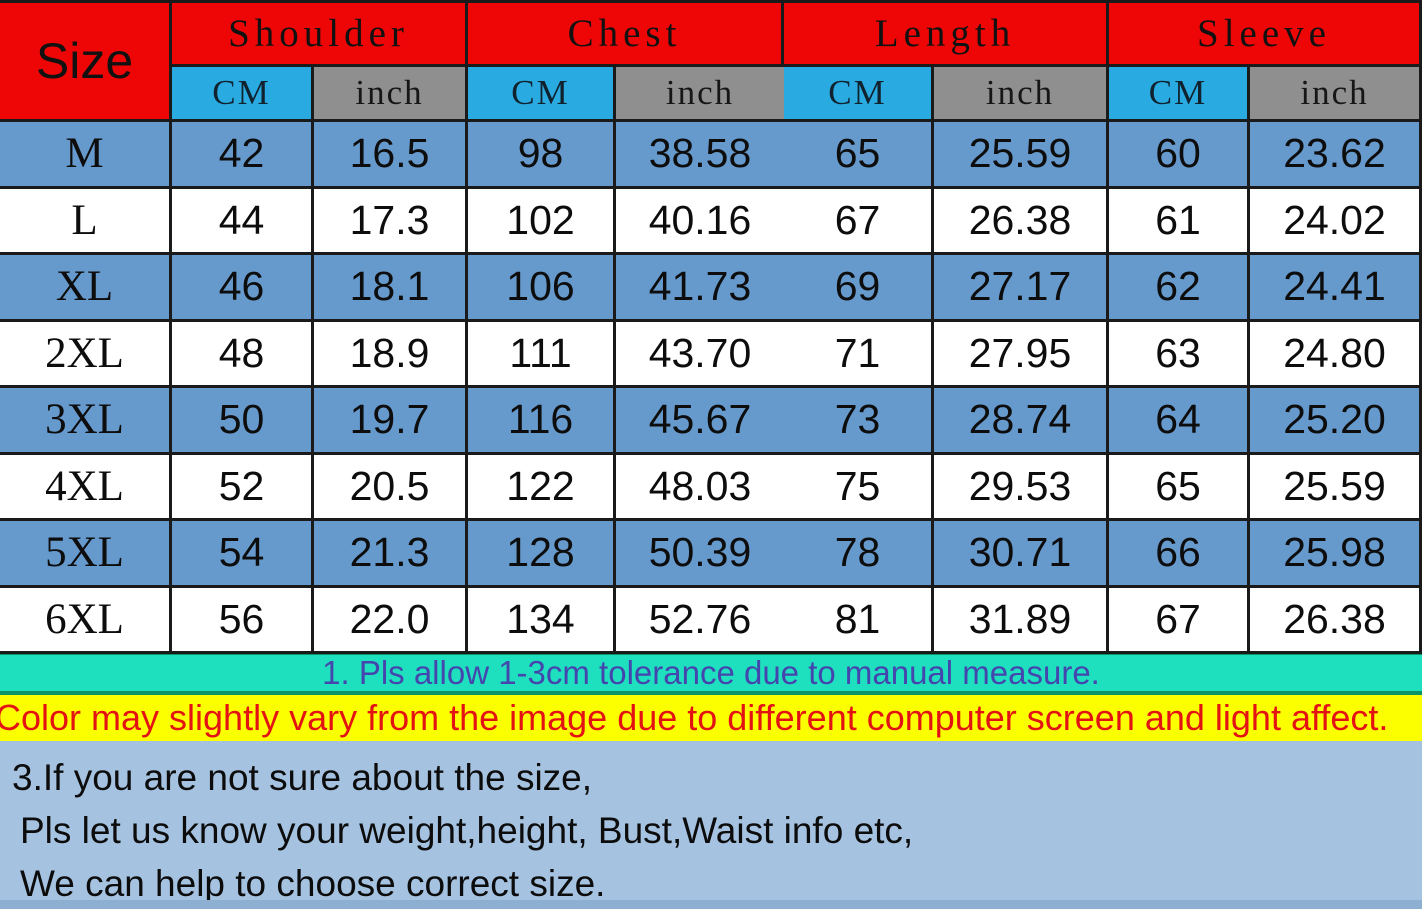  Describe the element at coordinates (1336, 354) in the screenshot. I see `measurement-cell: 24.80` at that location.